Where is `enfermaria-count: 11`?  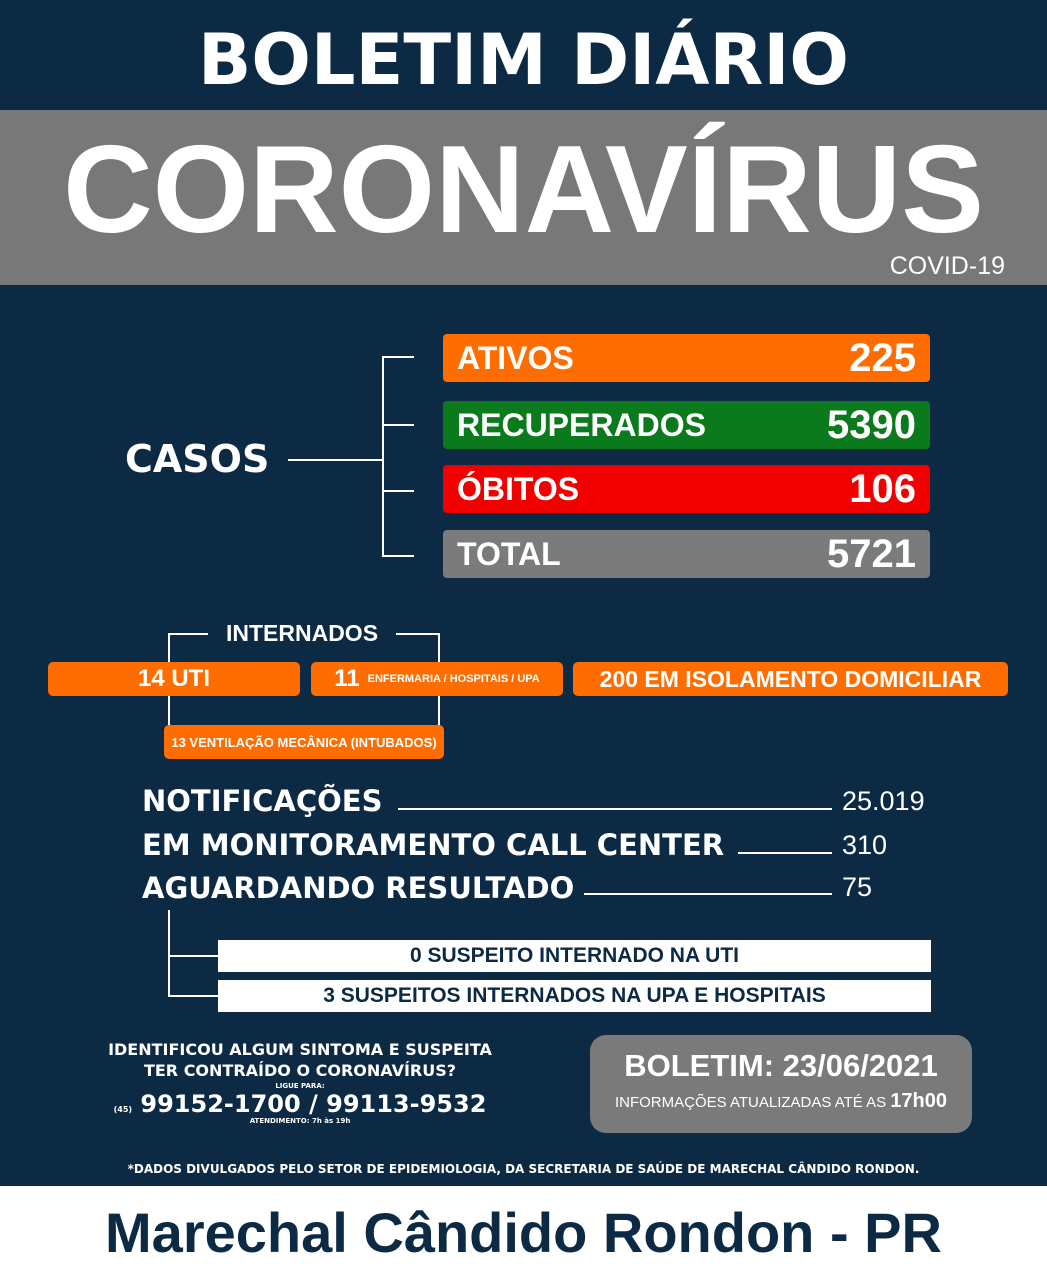
enfermaria-count: 11 is located at coordinates (347, 678).